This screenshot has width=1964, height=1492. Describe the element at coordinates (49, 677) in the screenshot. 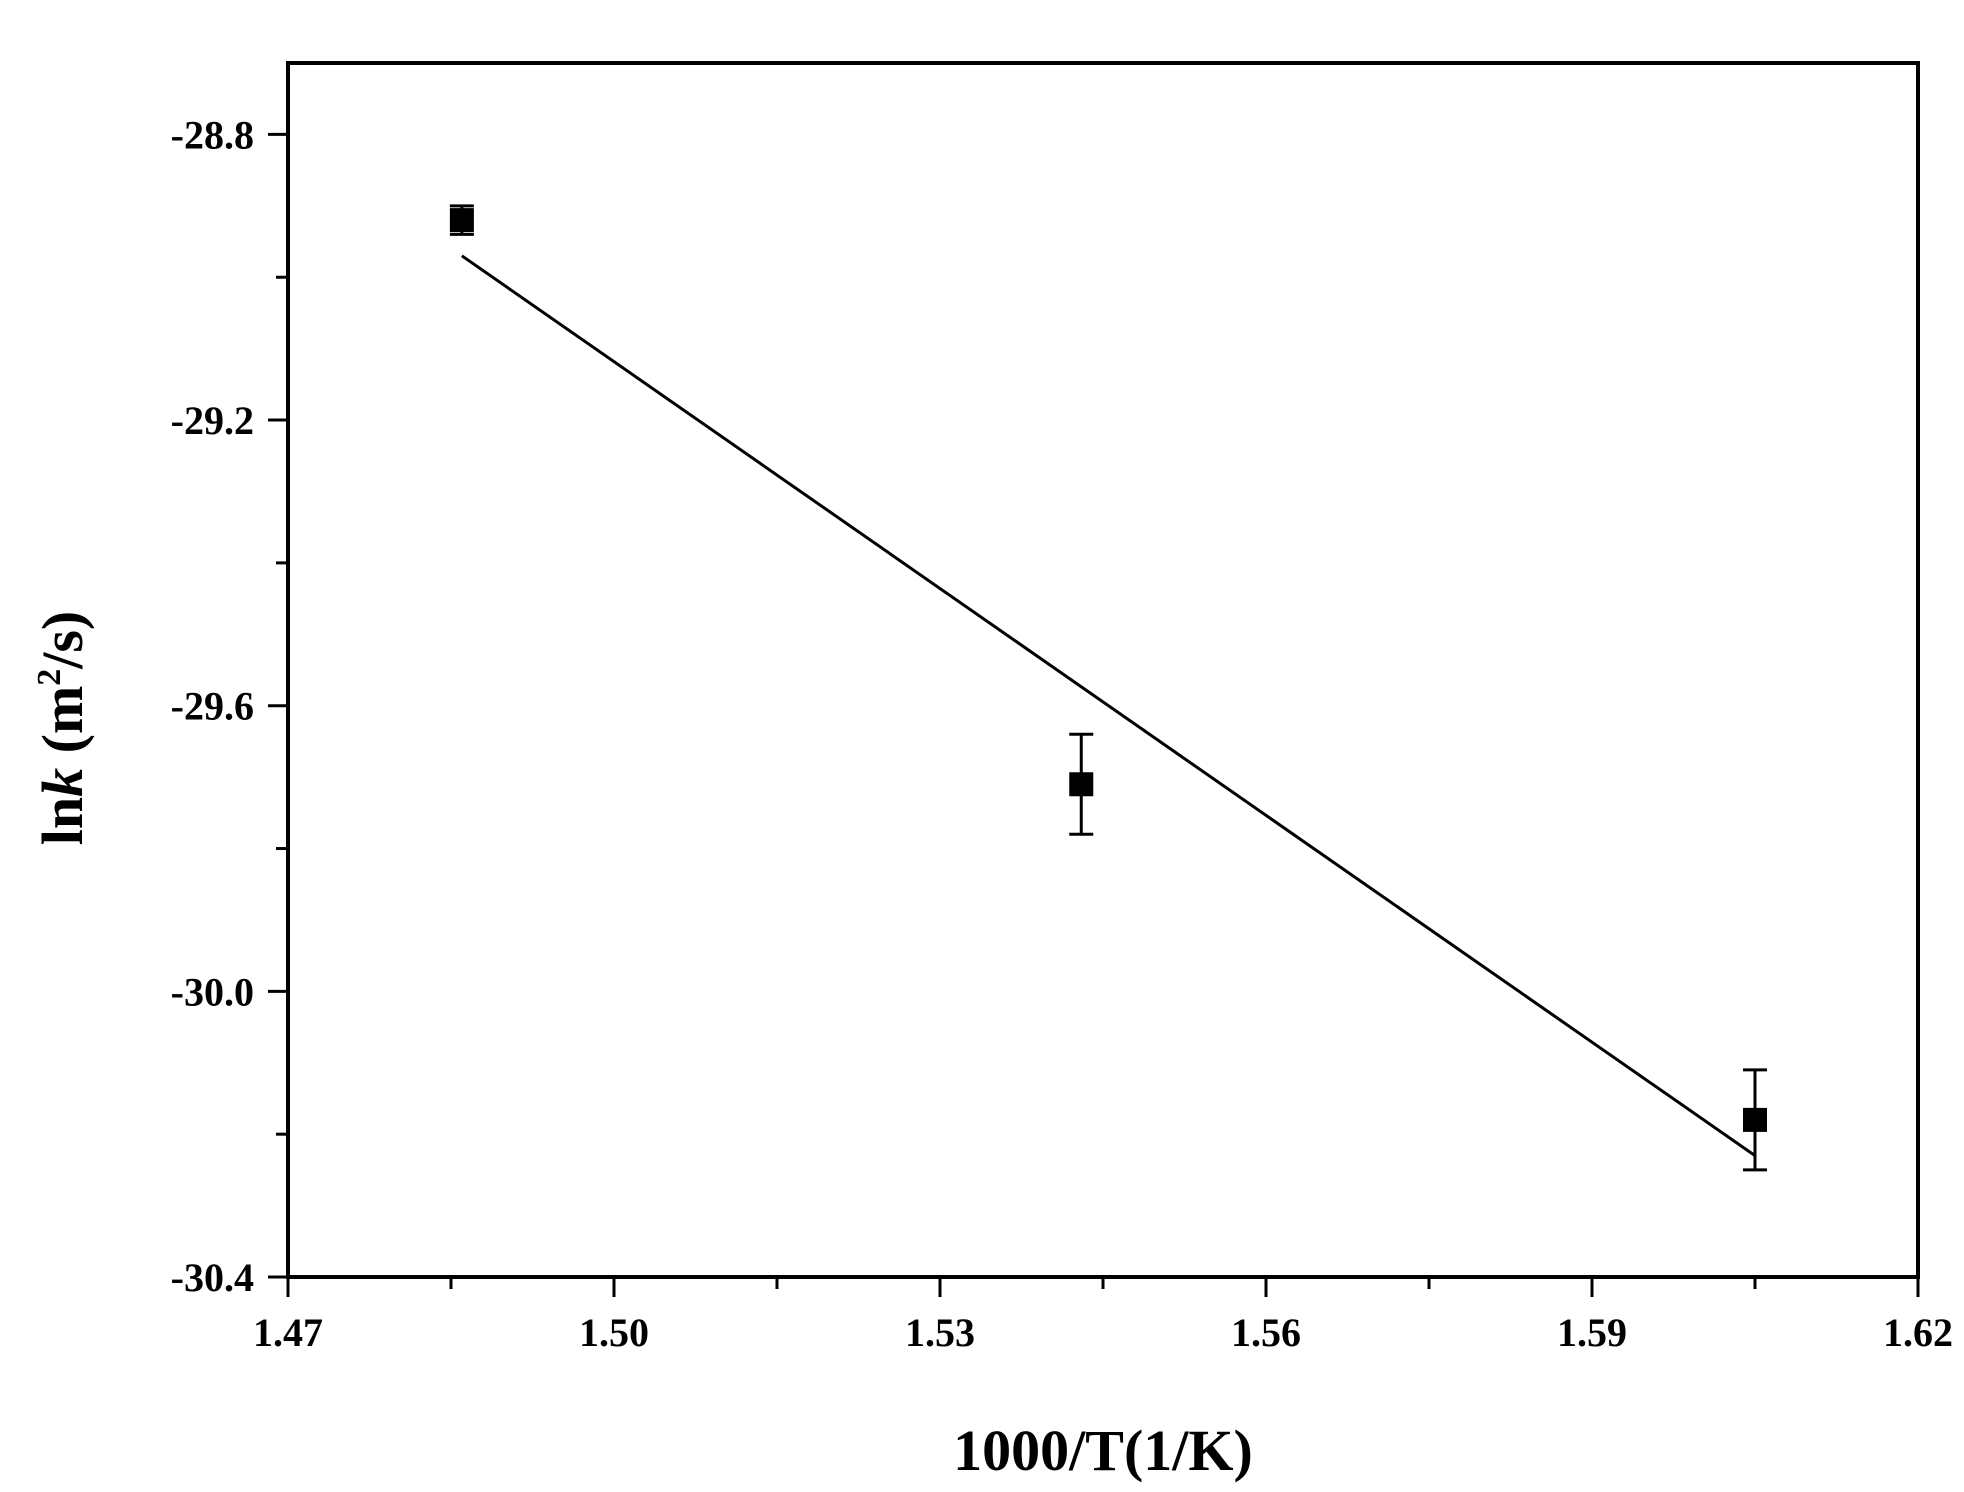

I see `y-axis-title-unit-sup: 2` at that location.